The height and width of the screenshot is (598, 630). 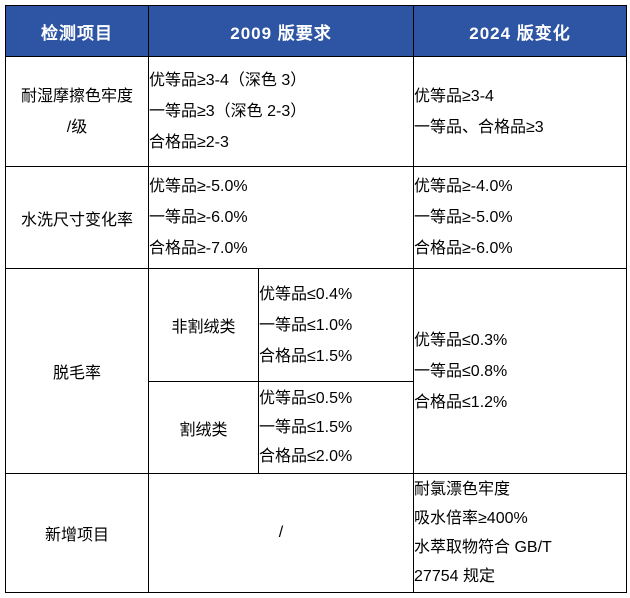 What do you see at coordinates (77, 371) in the screenshot?
I see `item-cell: 脱毛率` at bounding box center [77, 371].